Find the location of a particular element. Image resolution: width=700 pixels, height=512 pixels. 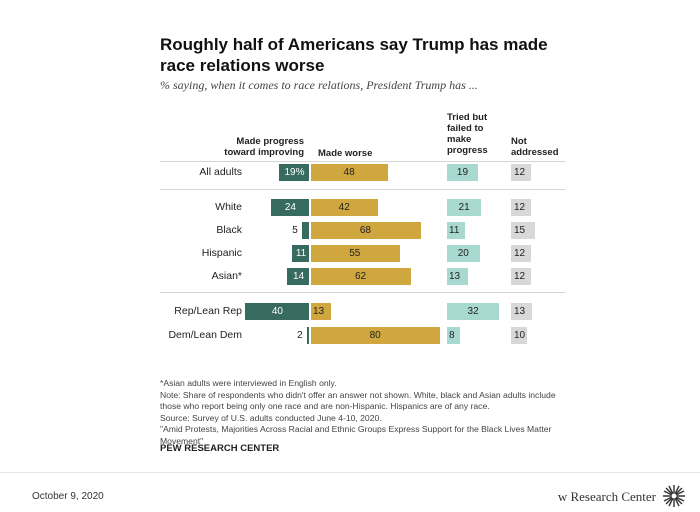

value-tried-all-adults: 19 is located at coordinates (462, 172).